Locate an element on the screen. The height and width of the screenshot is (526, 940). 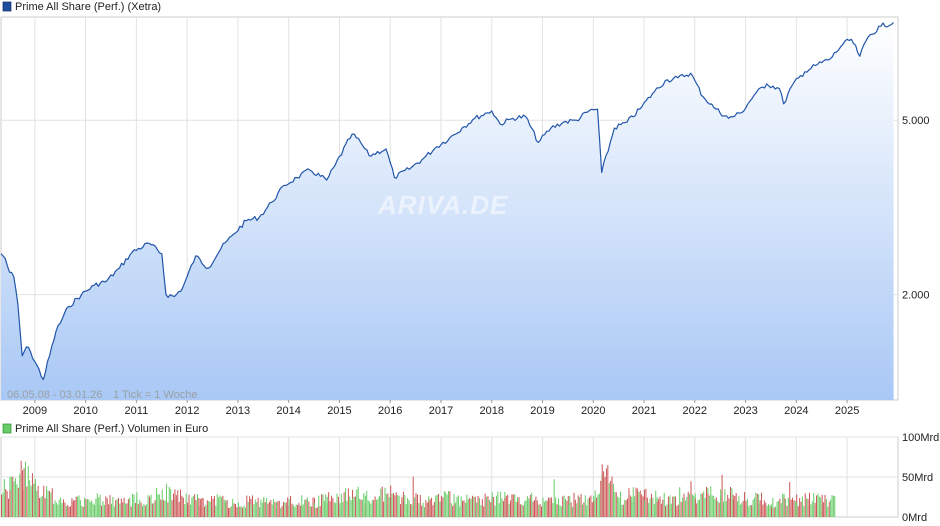
price-x-tick-label: 2013 is located at coordinates (238, 411).